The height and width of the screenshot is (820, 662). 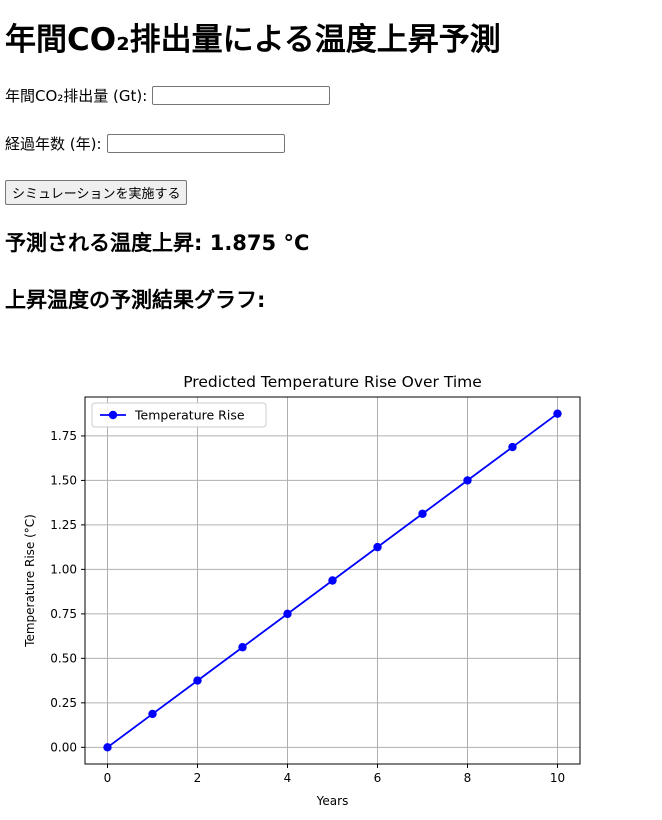 What do you see at coordinates (378, 778) in the screenshot?
I see `x-tick-label: 6` at bounding box center [378, 778].